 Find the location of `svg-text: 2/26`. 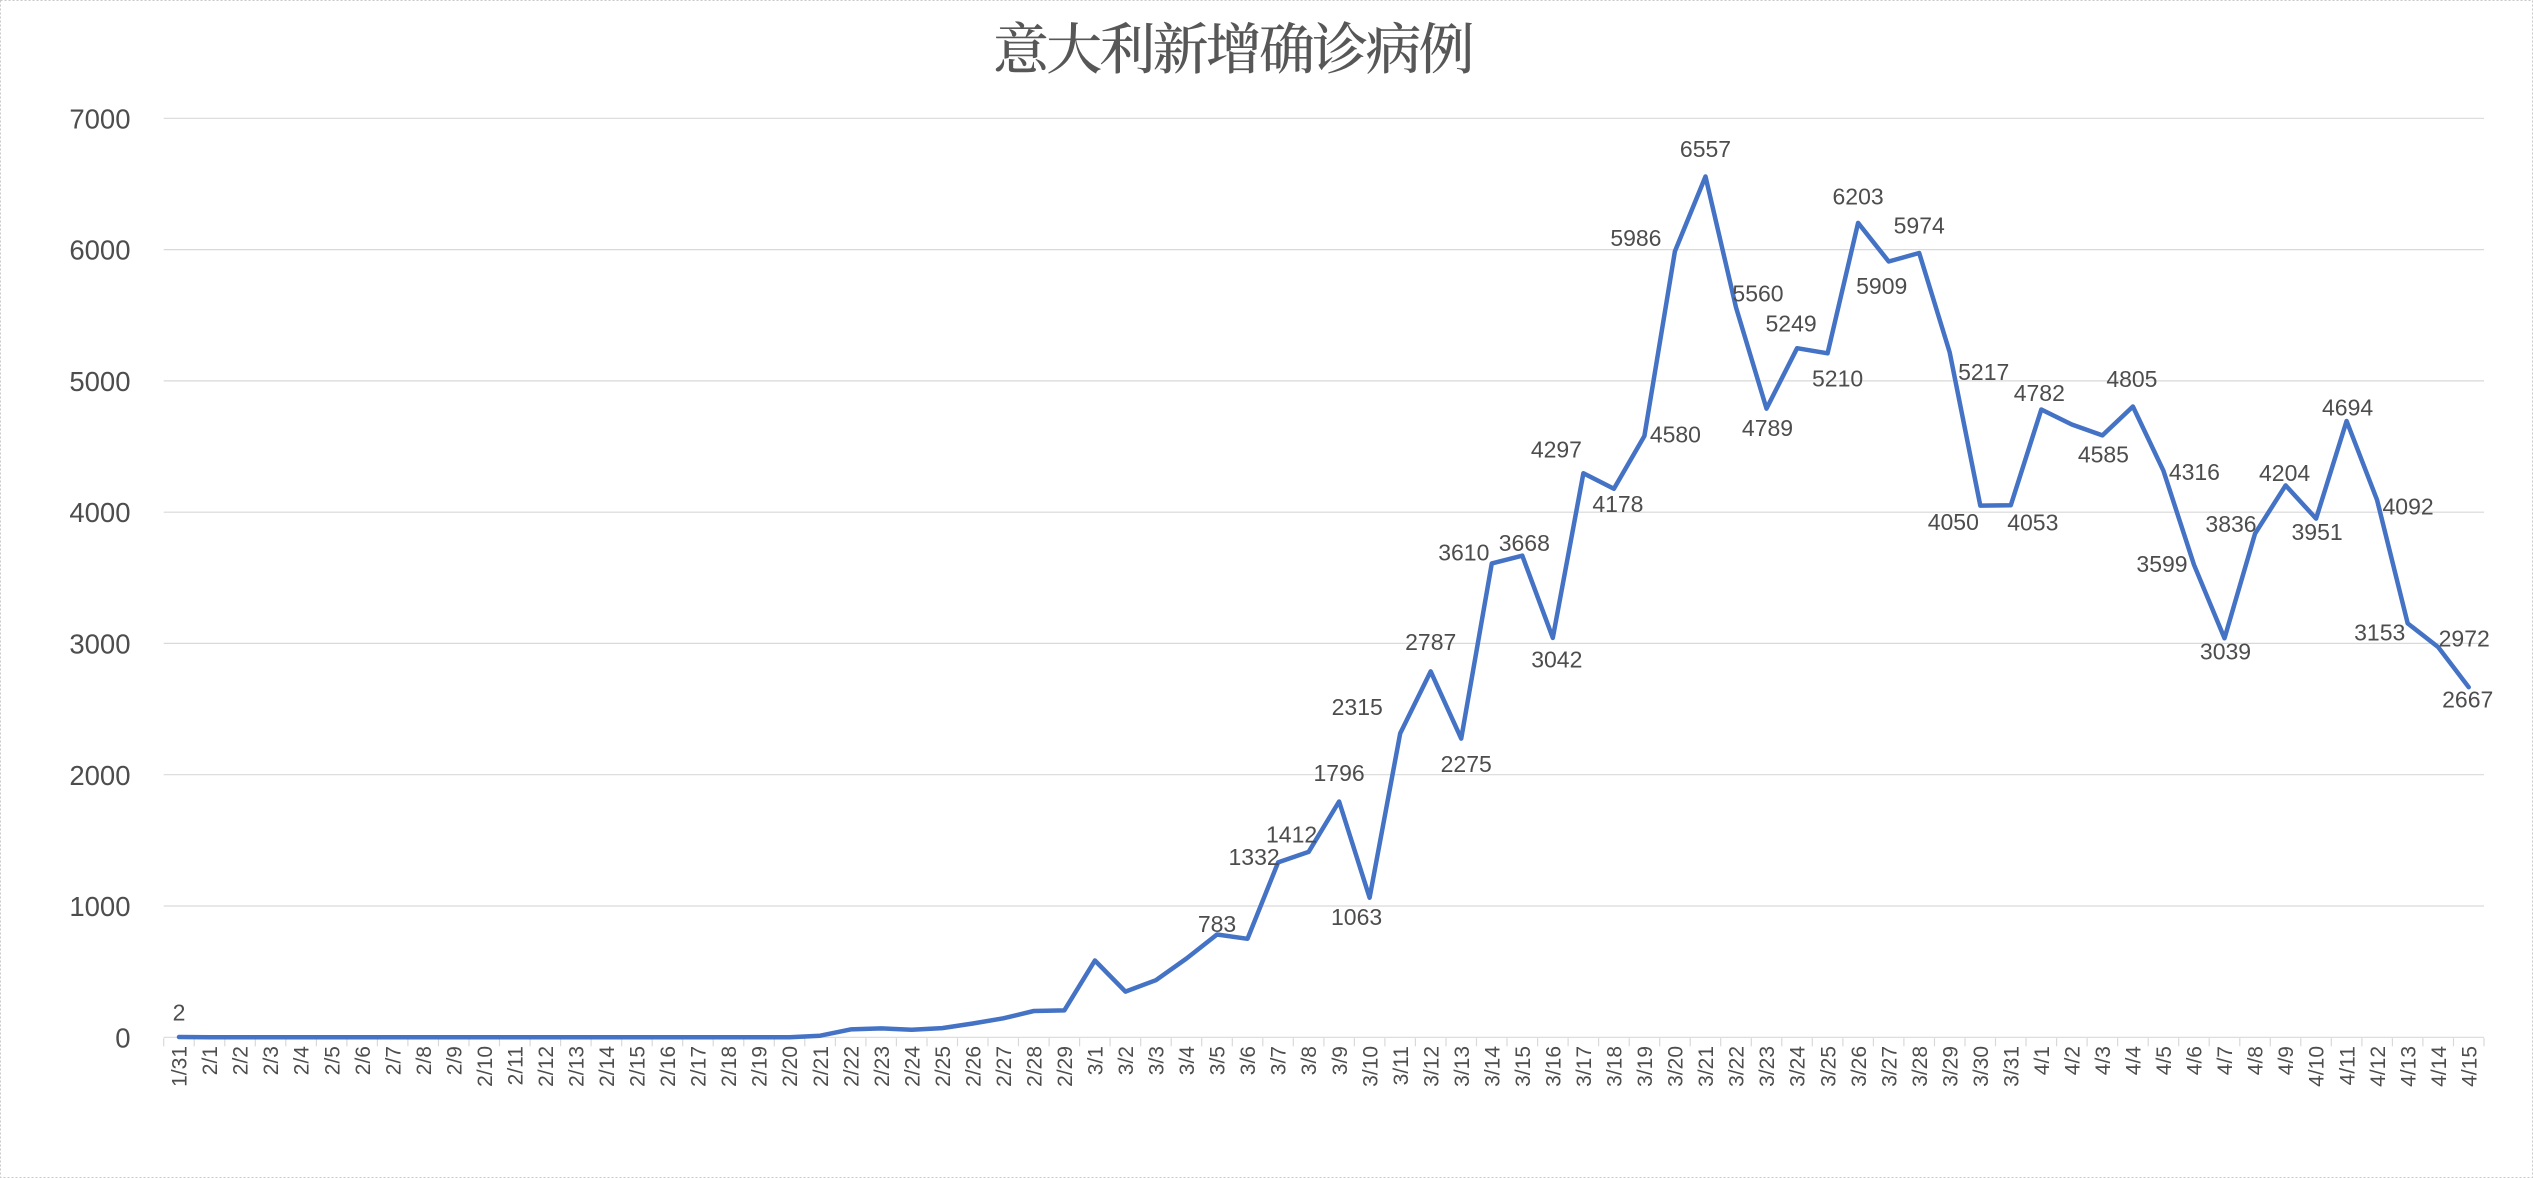

svg-text: 2/26 is located at coordinates (973, 1066).